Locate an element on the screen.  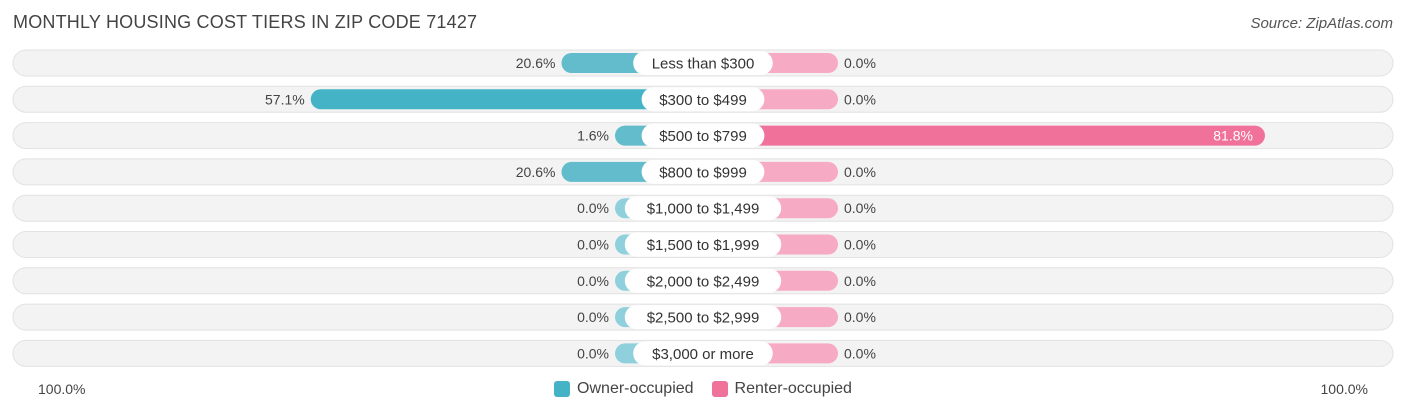
legend-owner-swatch is located at coordinates (562, 389).